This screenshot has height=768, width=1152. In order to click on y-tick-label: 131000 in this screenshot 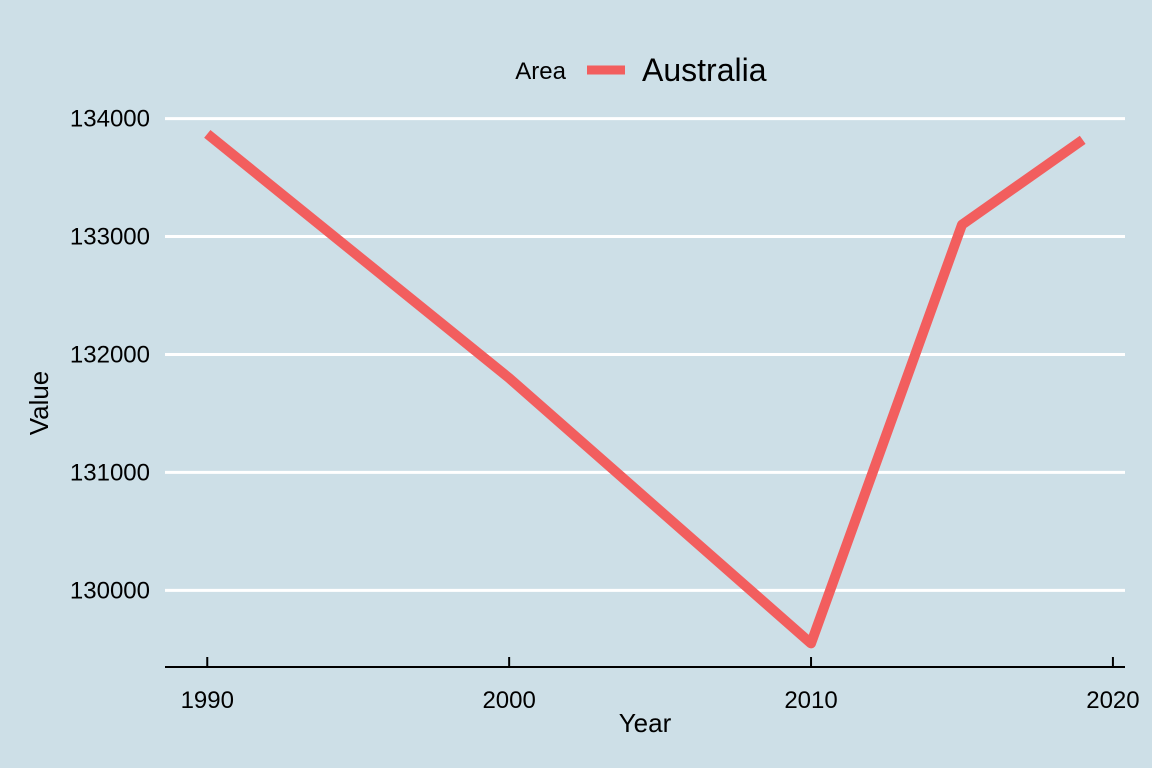, I will do `click(110, 472)`.